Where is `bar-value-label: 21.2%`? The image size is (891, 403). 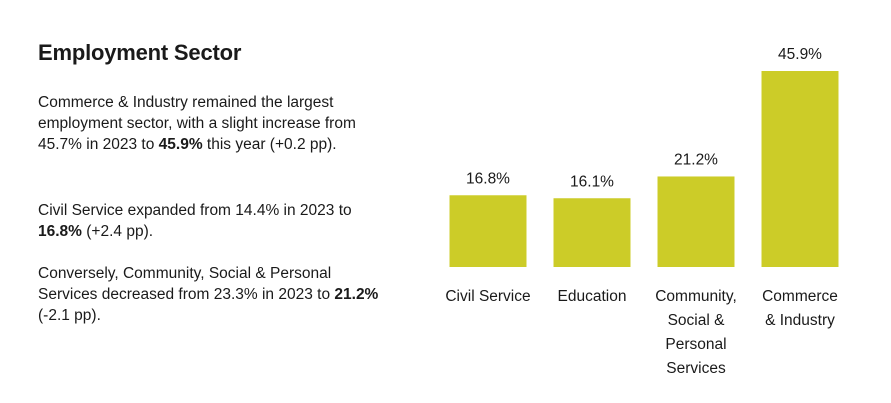
bar-value-label: 21.2% is located at coordinates (696, 159).